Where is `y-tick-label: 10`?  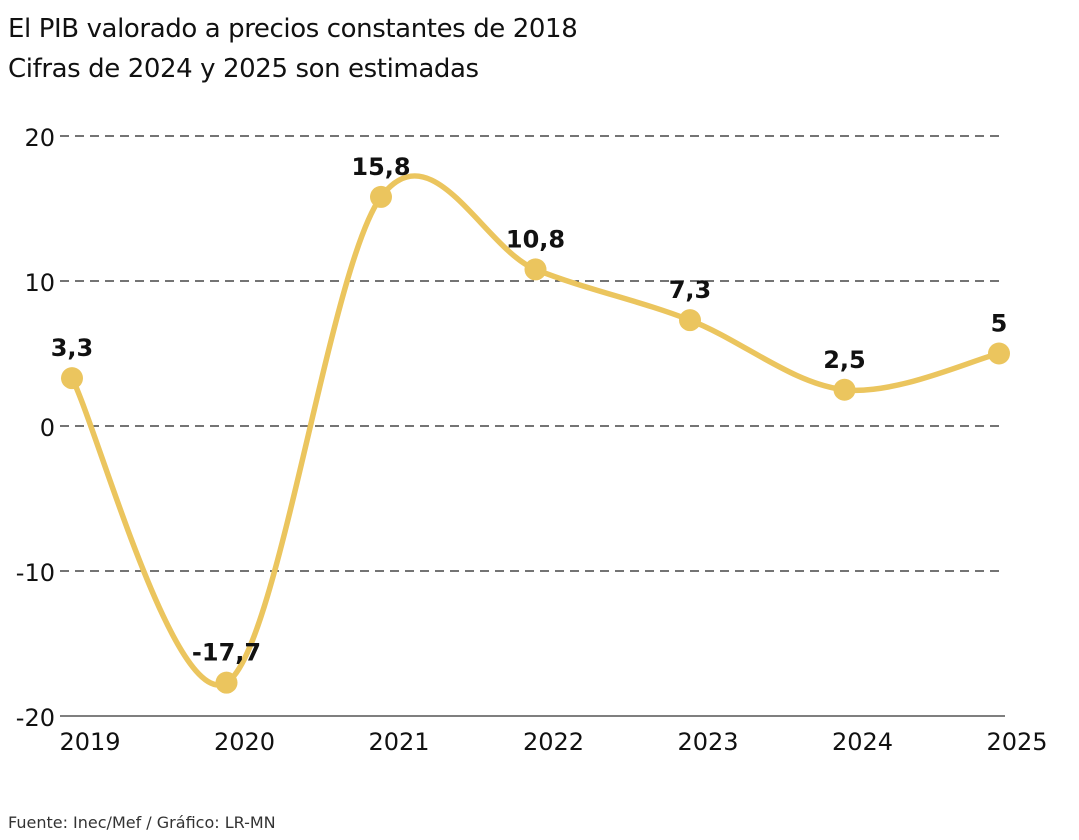 y-tick-label: 10 is located at coordinates (39, 283).